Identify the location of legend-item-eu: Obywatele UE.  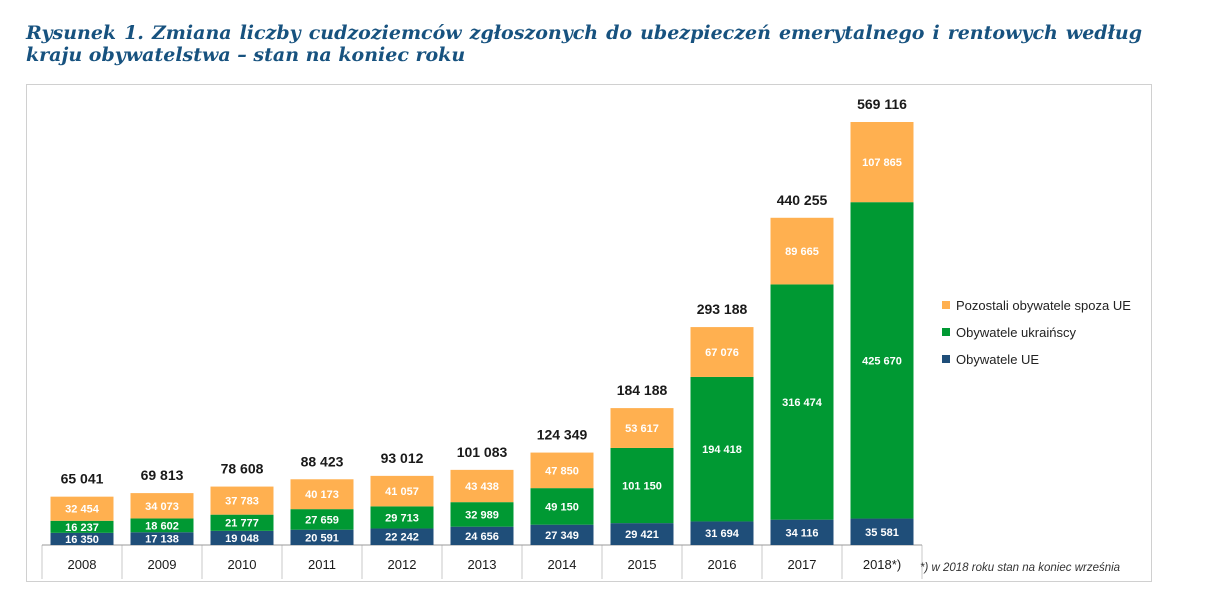
(990, 359).